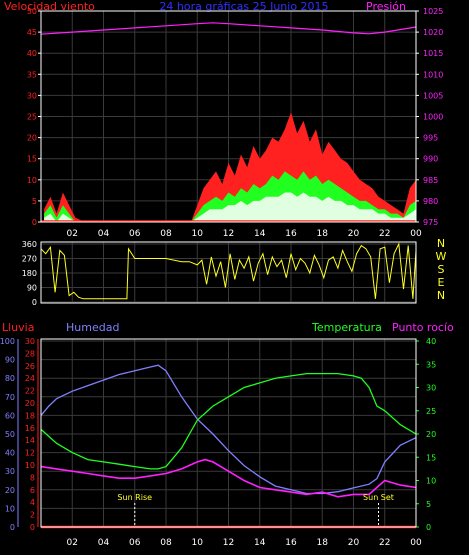 This screenshot has width=469, height=555. What do you see at coordinates (431, 457) in the screenshot?
I see `temperature-tick-label: 15` at bounding box center [431, 457].